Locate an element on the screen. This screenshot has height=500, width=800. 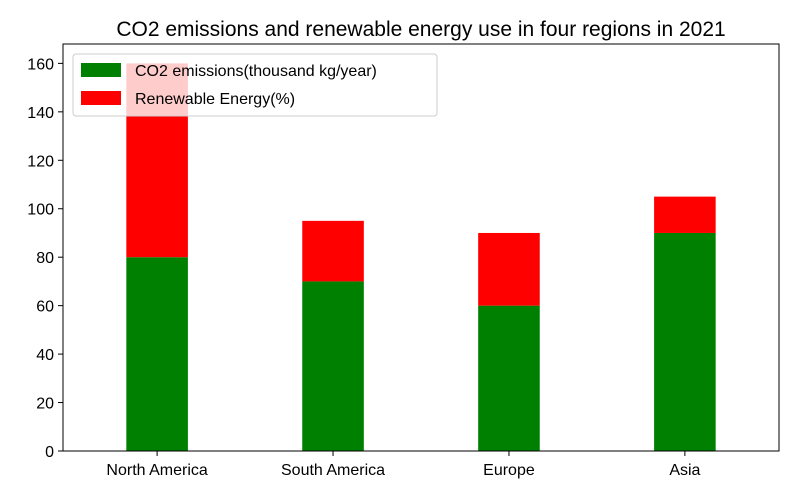
x-axis: North America South America Europe Asia is located at coordinates (403, 465).